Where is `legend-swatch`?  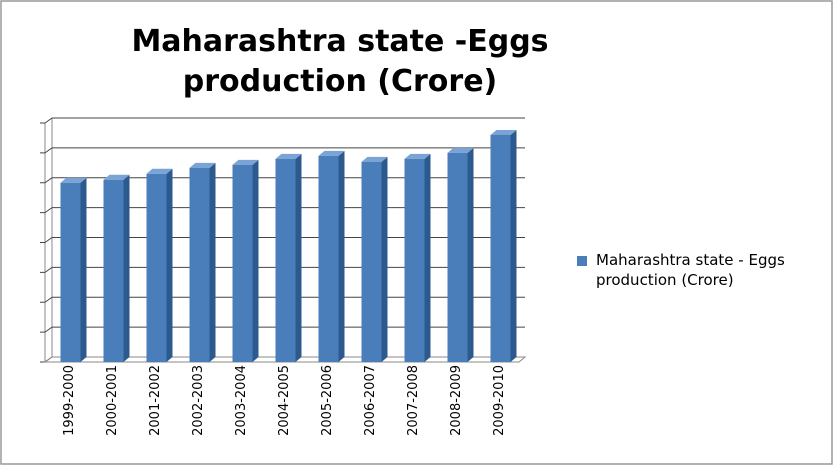
legend-swatch is located at coordinates (582, 261).